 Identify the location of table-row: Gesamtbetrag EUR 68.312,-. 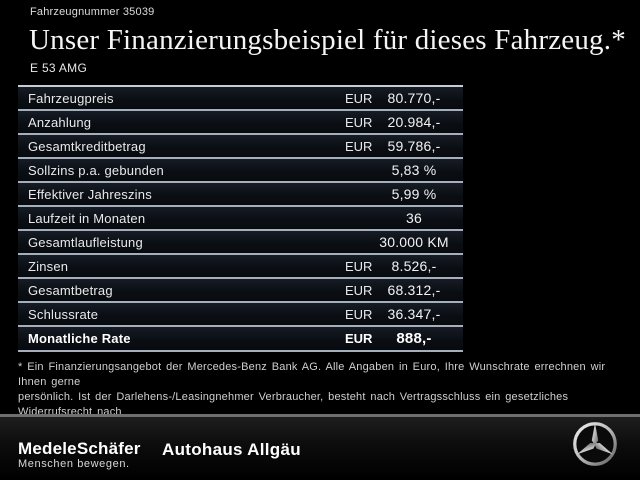
(240, 291).